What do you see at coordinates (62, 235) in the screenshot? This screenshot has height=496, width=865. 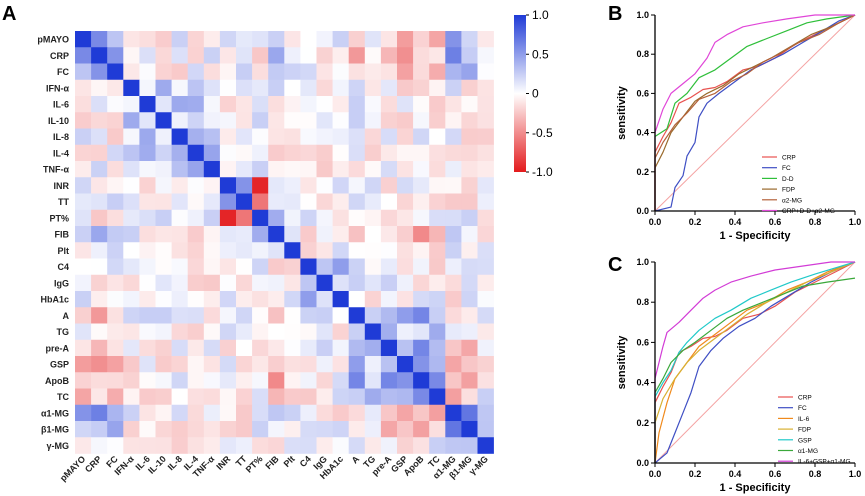 I see `heatmap-y-tick-label: FIB` at bounding box center [62, 235].